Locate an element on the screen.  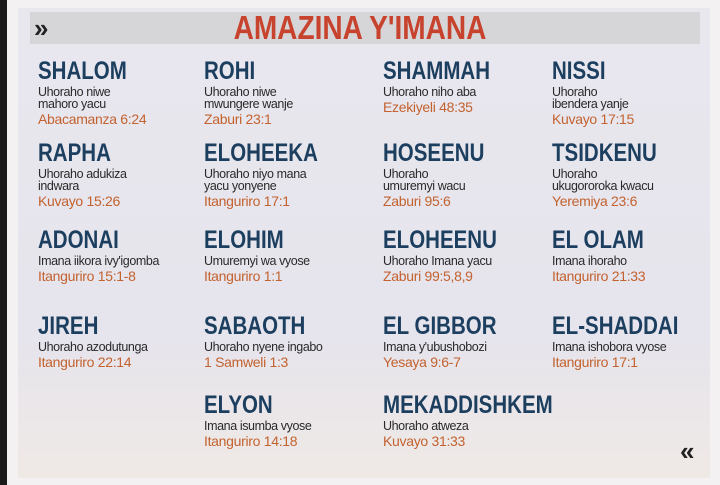
scripture-reference: Abacamanza 6:24 is located at coordinates (92, 119).